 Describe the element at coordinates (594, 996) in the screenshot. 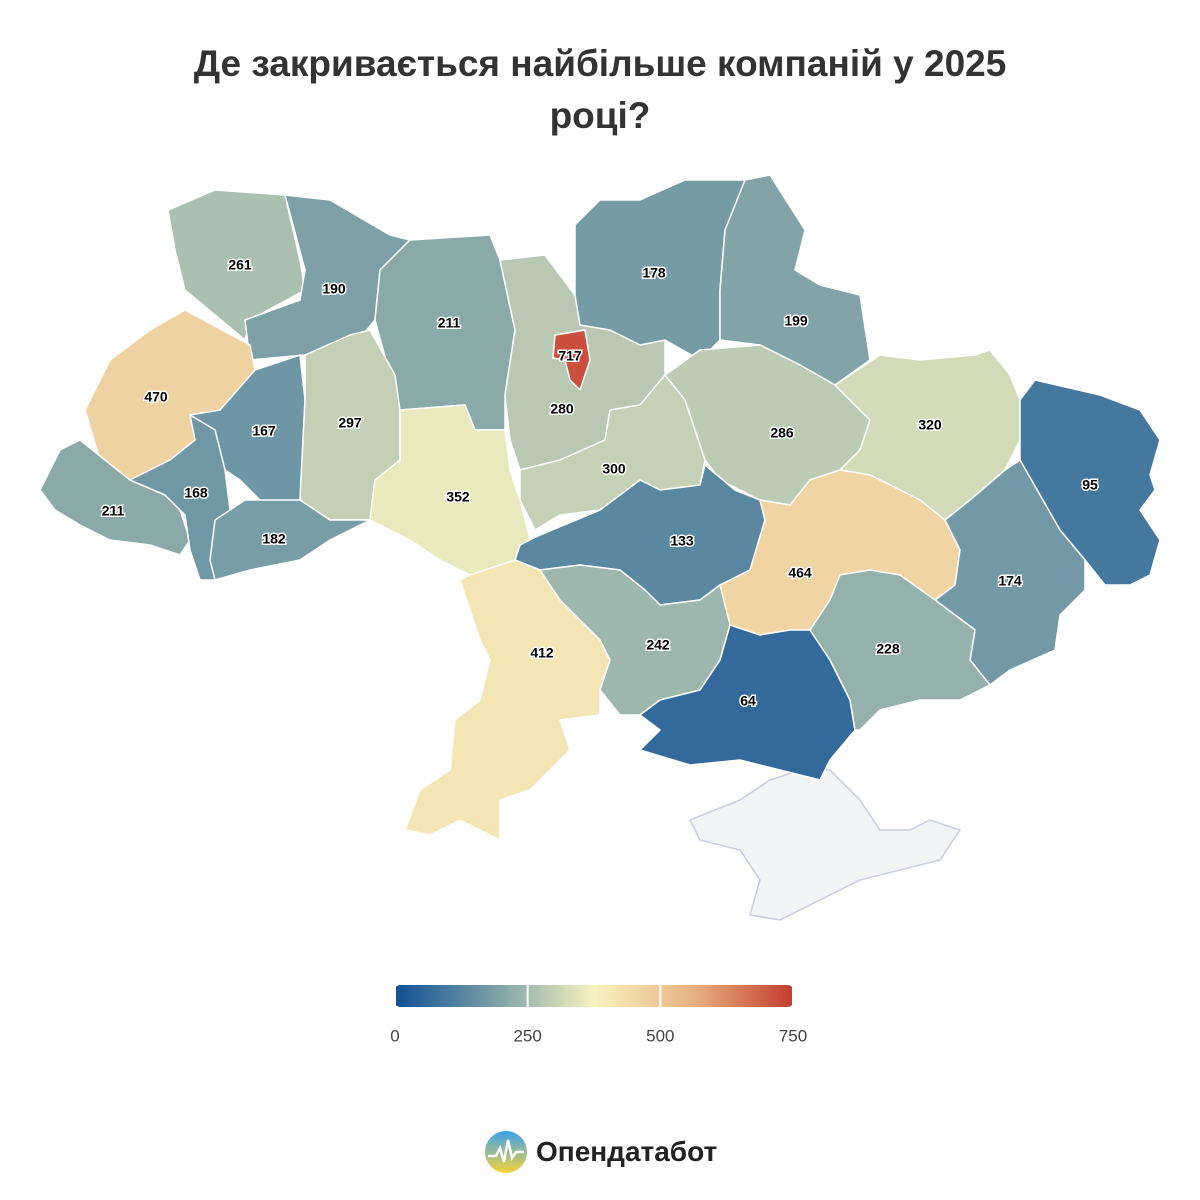

I see `color-scale` at that location.